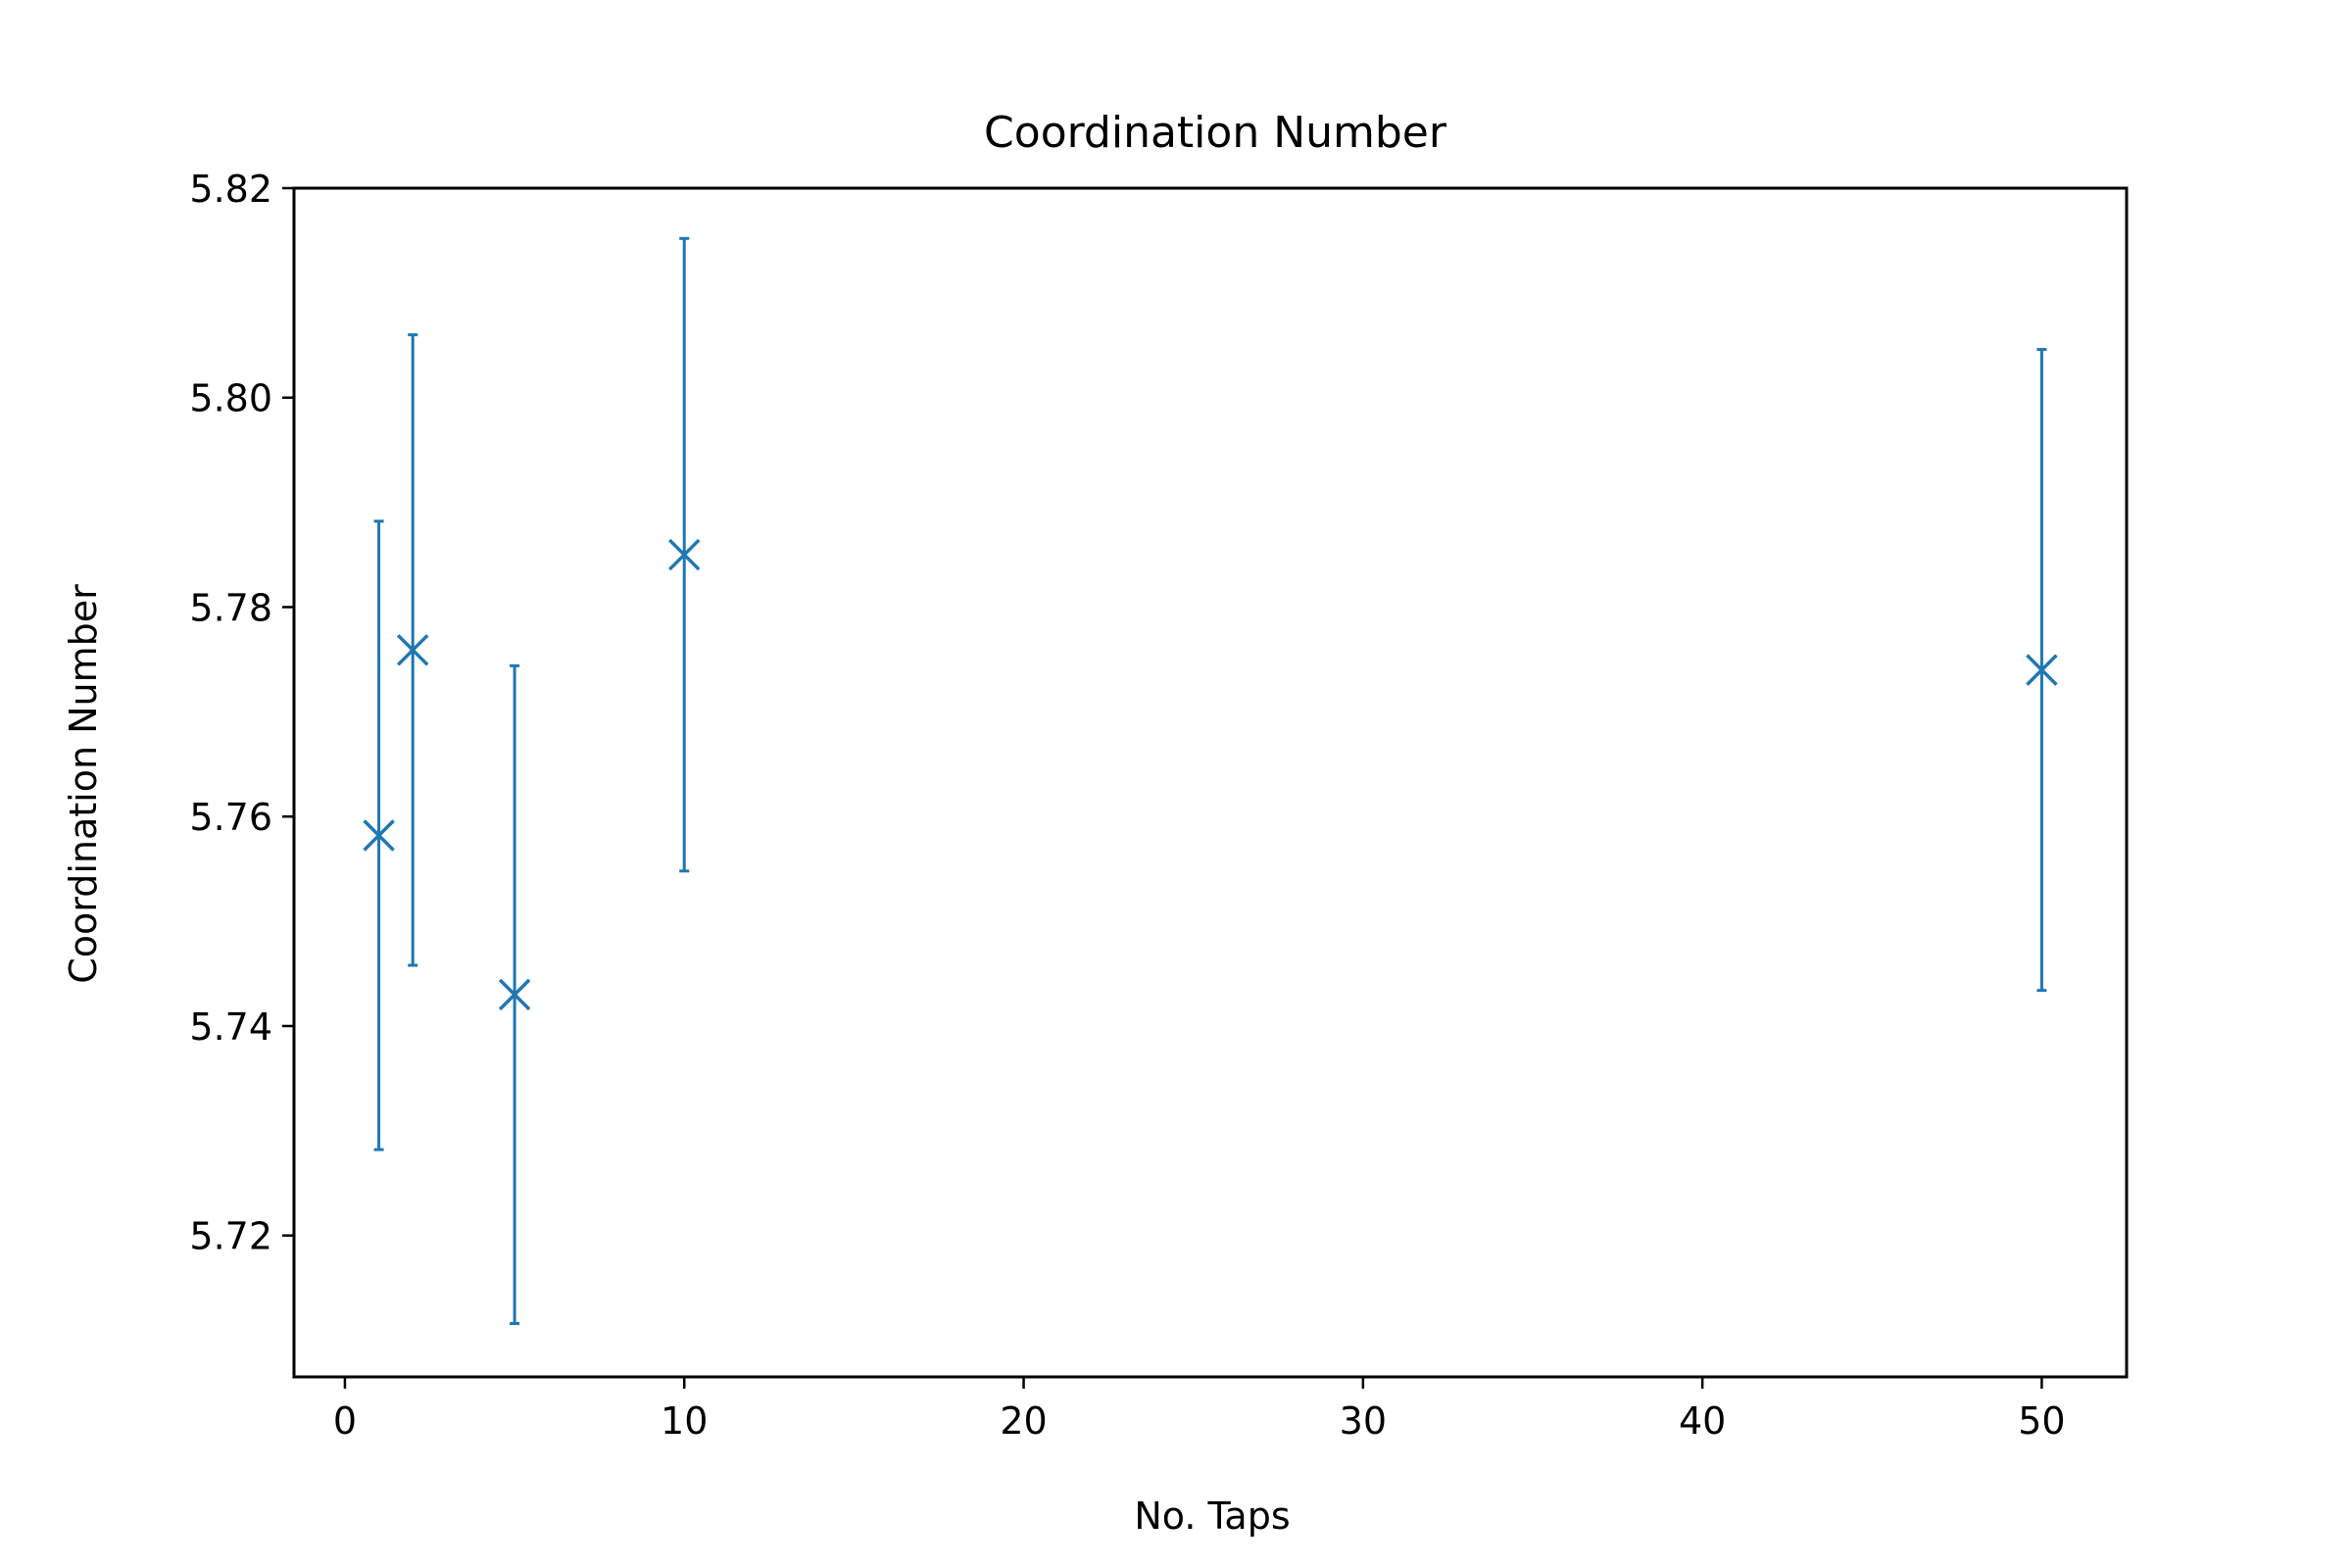  What do you see at coordinates (83, 784) in the screenshot?
I see `y-axis-label: Coordination Number` at bounding box center [83, 784].